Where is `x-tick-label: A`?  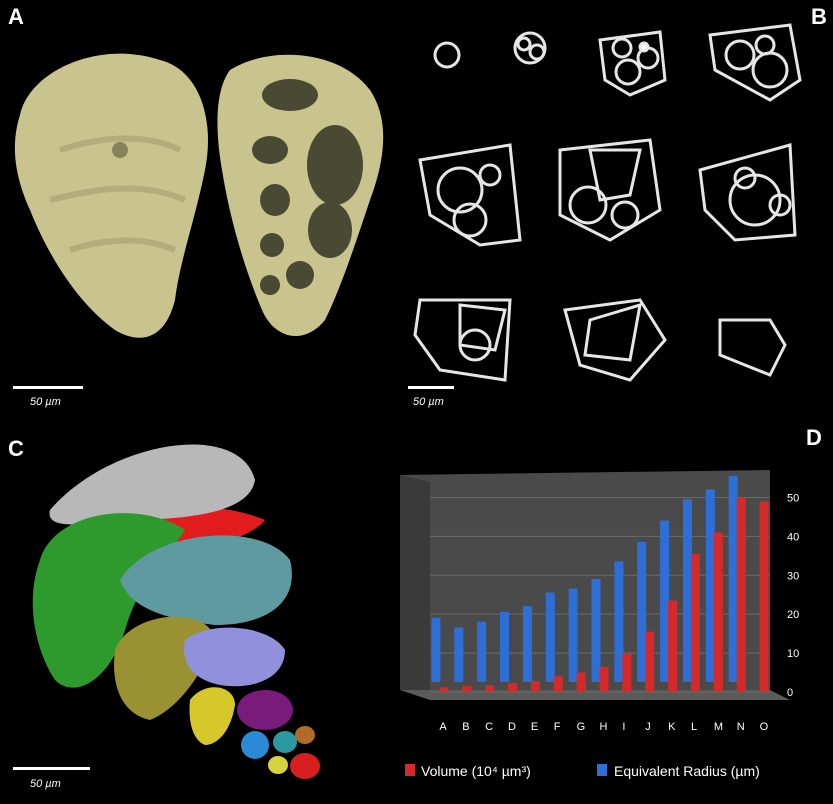 x-tick-label: A is located at coordinates (443, 727).